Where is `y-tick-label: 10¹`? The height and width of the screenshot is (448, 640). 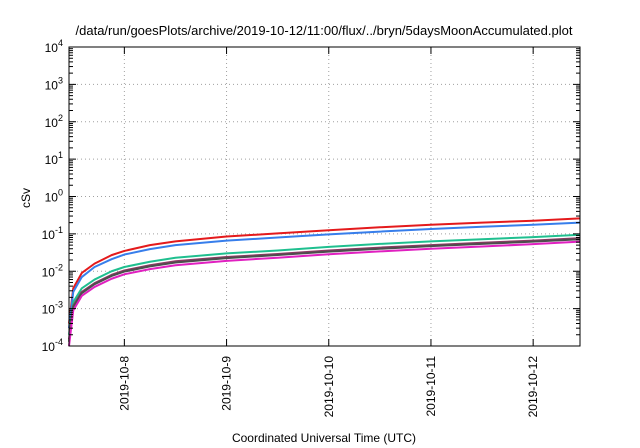 y-tick-label: 10¹ is located at coordinates (54, 158).